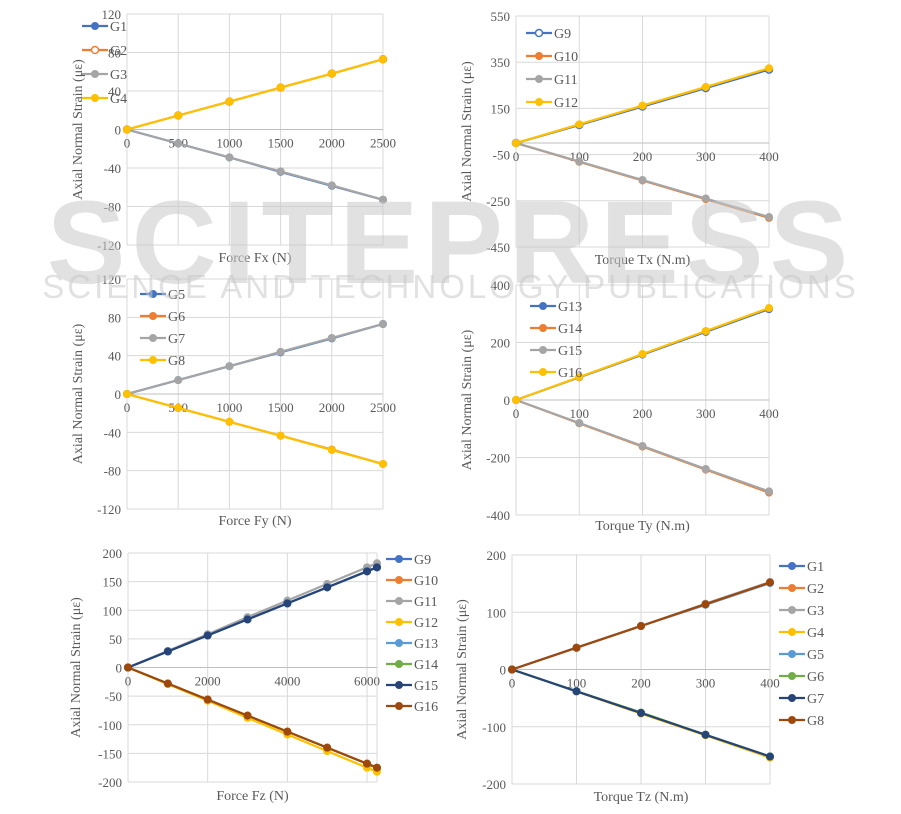  I want to click on y-tick-label: 120, so click(112, 279).